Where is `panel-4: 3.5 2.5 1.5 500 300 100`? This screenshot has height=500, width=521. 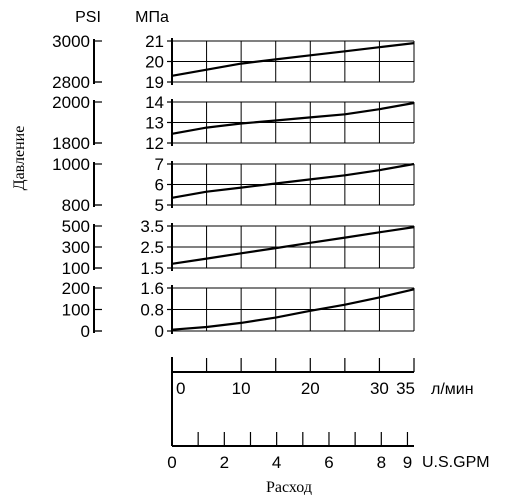 panel-4: 3.5 2.5 1.5 500 300 100 is located at coordinates (238, 247).